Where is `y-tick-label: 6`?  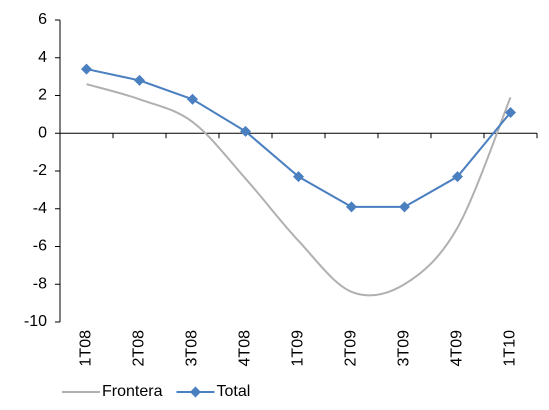
y-tick-label: 6 is located at coordinates (42, 19).